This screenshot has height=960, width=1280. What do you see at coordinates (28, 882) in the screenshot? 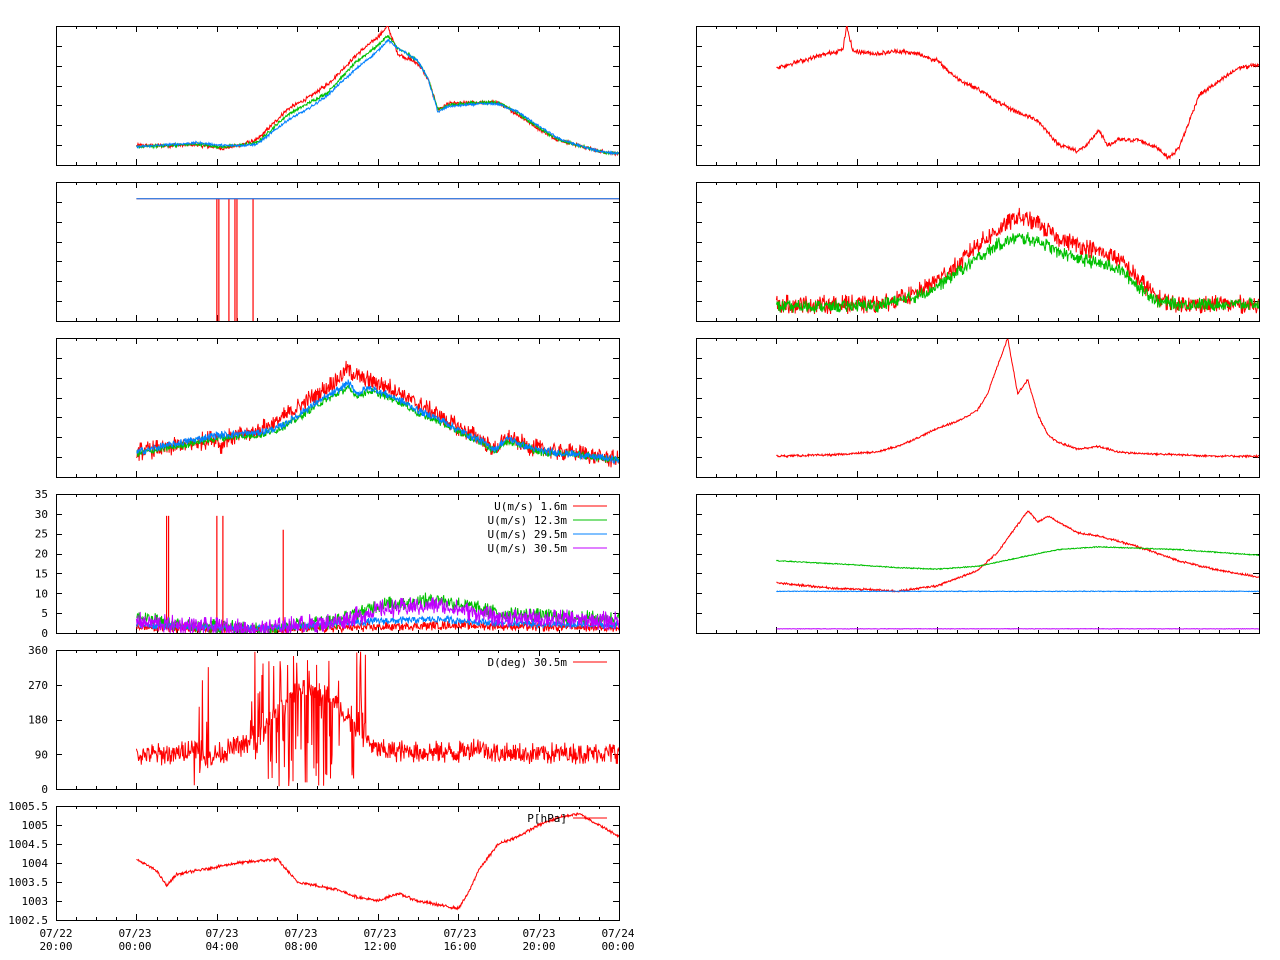
I see `y-tick-label: 1003.5` at bounding box center [28, 882].